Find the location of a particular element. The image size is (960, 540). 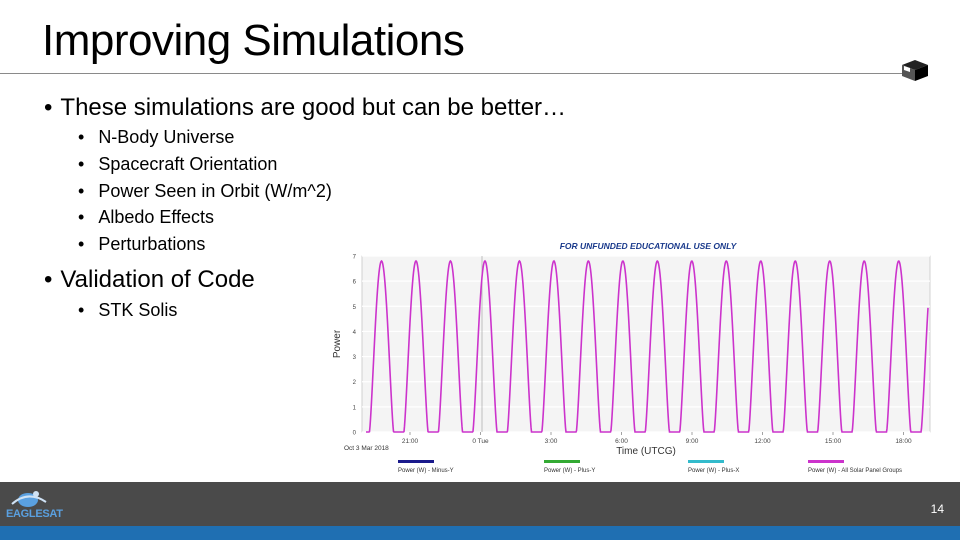

x-tick-label: 0 Tue is located at coordinates (480, 441).